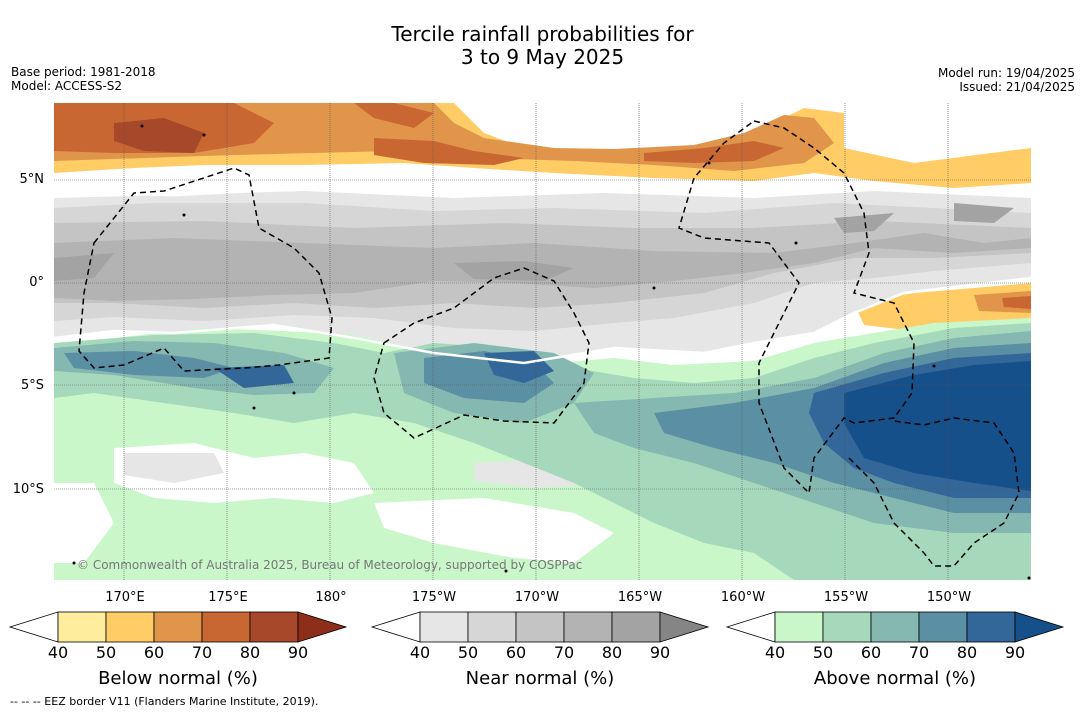 This screenshot has width=1085, height=713. Describe the element at coordinates (871, 652) in the screenshot. I see `cbar-above-tick: 60` at that location.